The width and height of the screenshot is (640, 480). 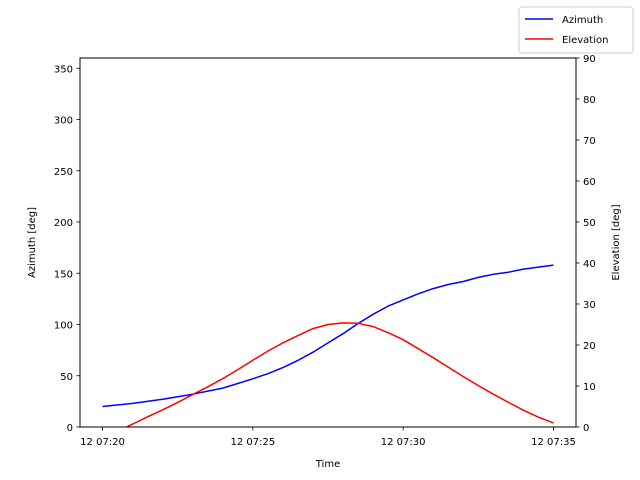 I want to click on legend: Azimuth Elevation, so click(x=576, y=30).